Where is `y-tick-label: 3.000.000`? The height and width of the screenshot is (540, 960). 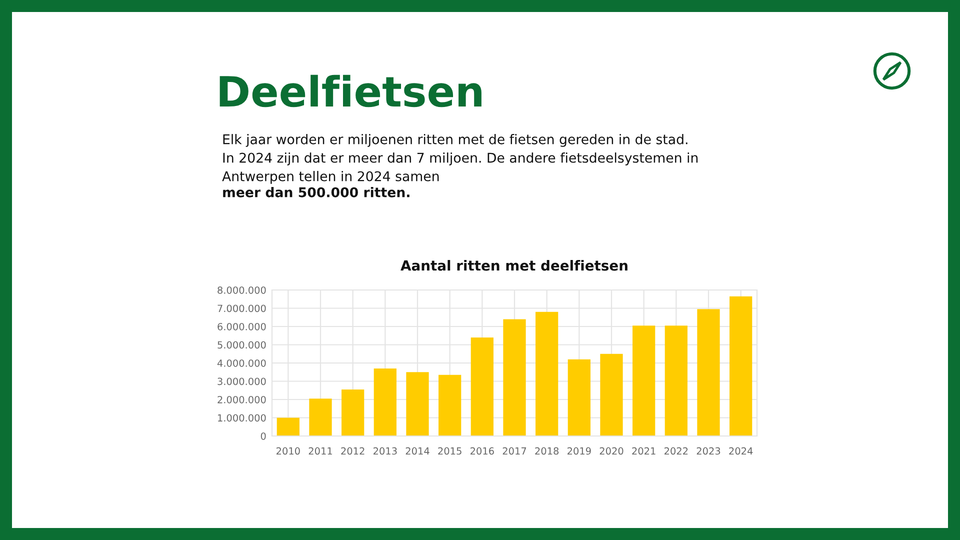 y-tick-label: 3.000.000 is located at coordinates (242, 382).